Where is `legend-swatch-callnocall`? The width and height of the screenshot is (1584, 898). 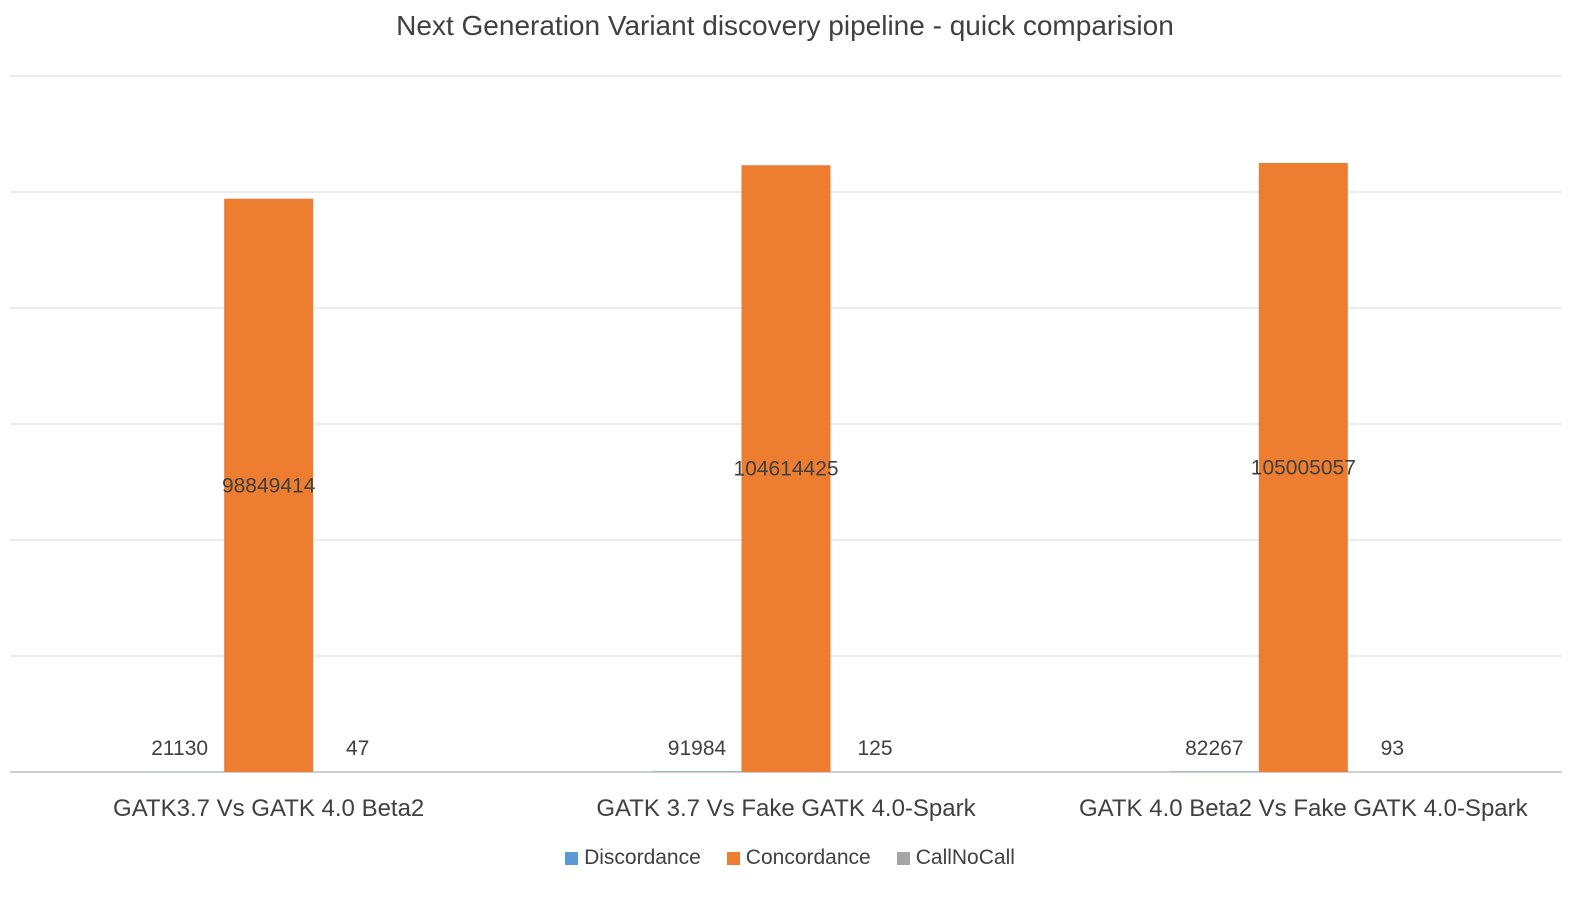 legend-swatch-callnocall is located at coordinates (903, 858).